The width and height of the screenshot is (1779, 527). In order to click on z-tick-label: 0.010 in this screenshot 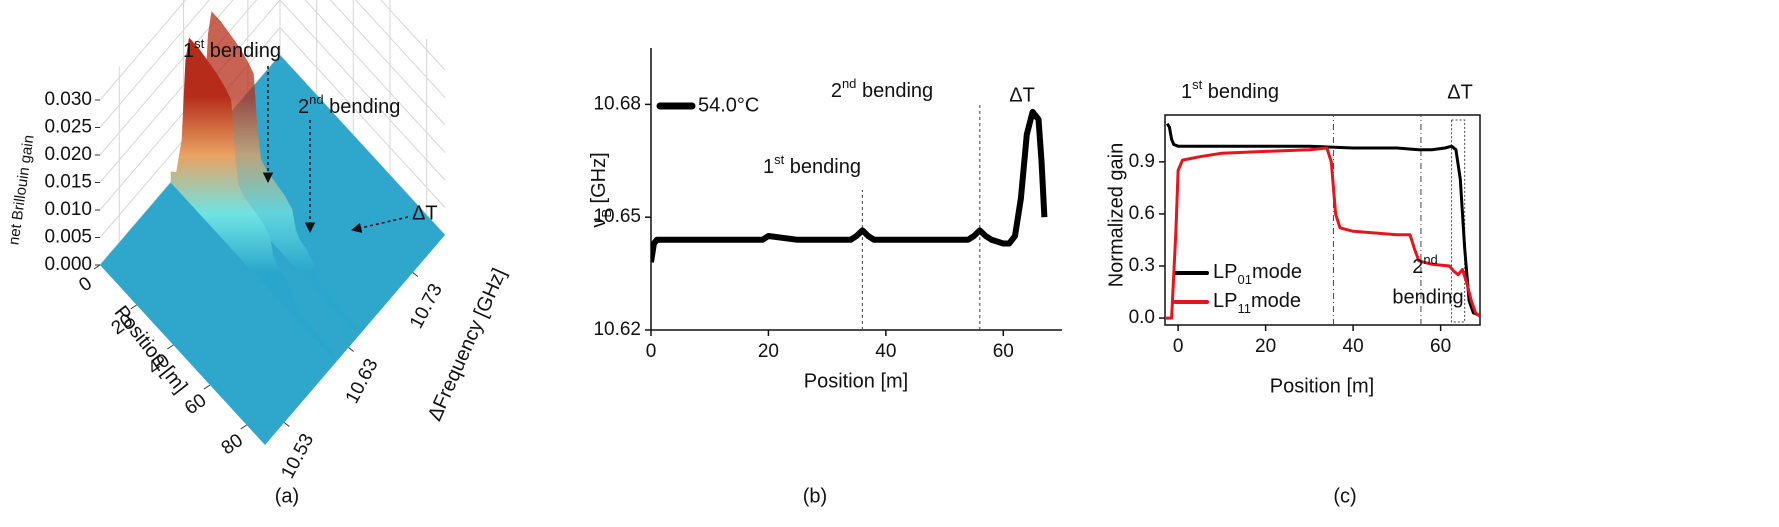, I will do `click(68, 209)`.